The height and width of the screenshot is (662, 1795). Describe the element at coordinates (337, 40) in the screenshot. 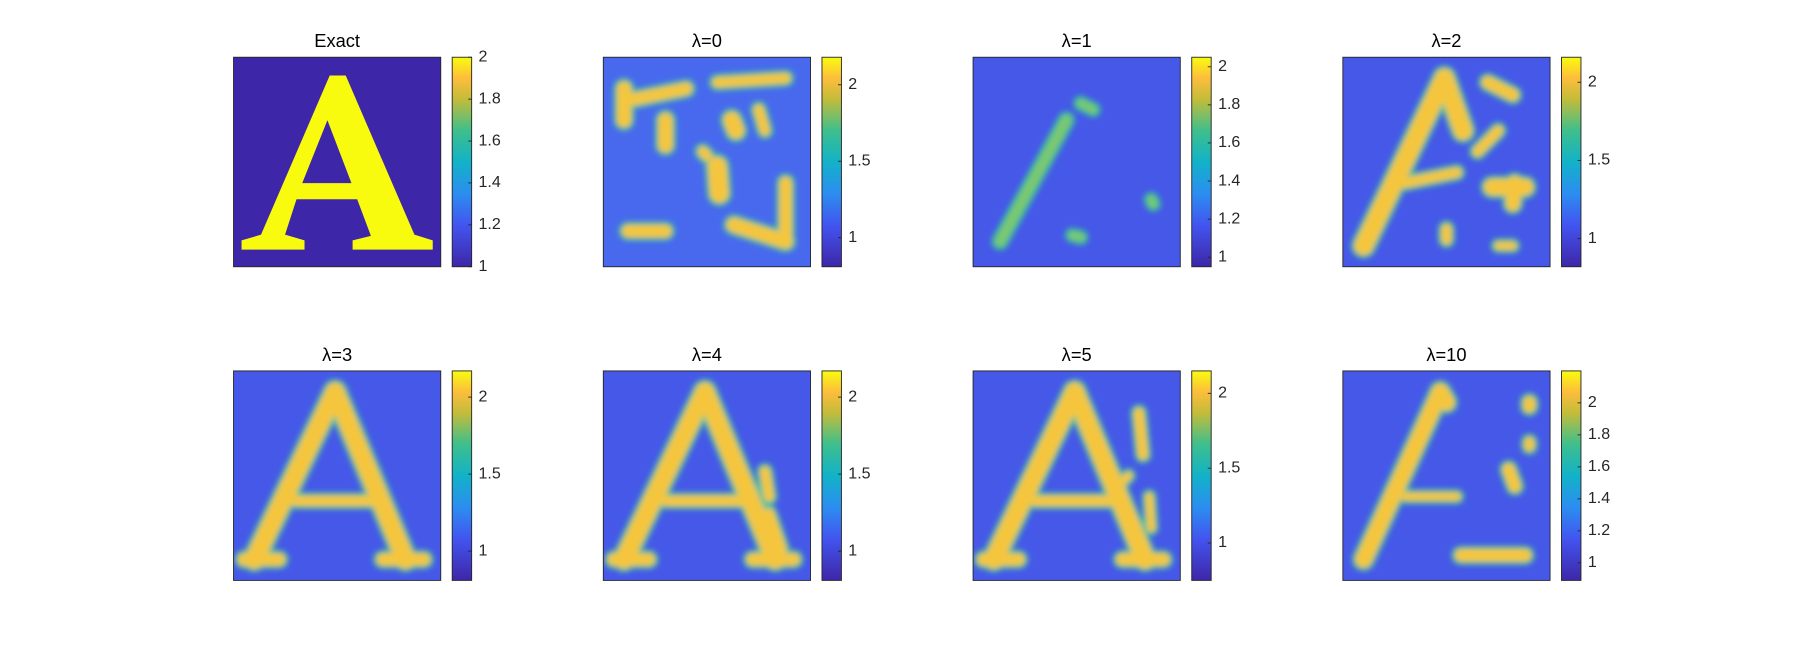

I see `panel-title: Exact` at that location.